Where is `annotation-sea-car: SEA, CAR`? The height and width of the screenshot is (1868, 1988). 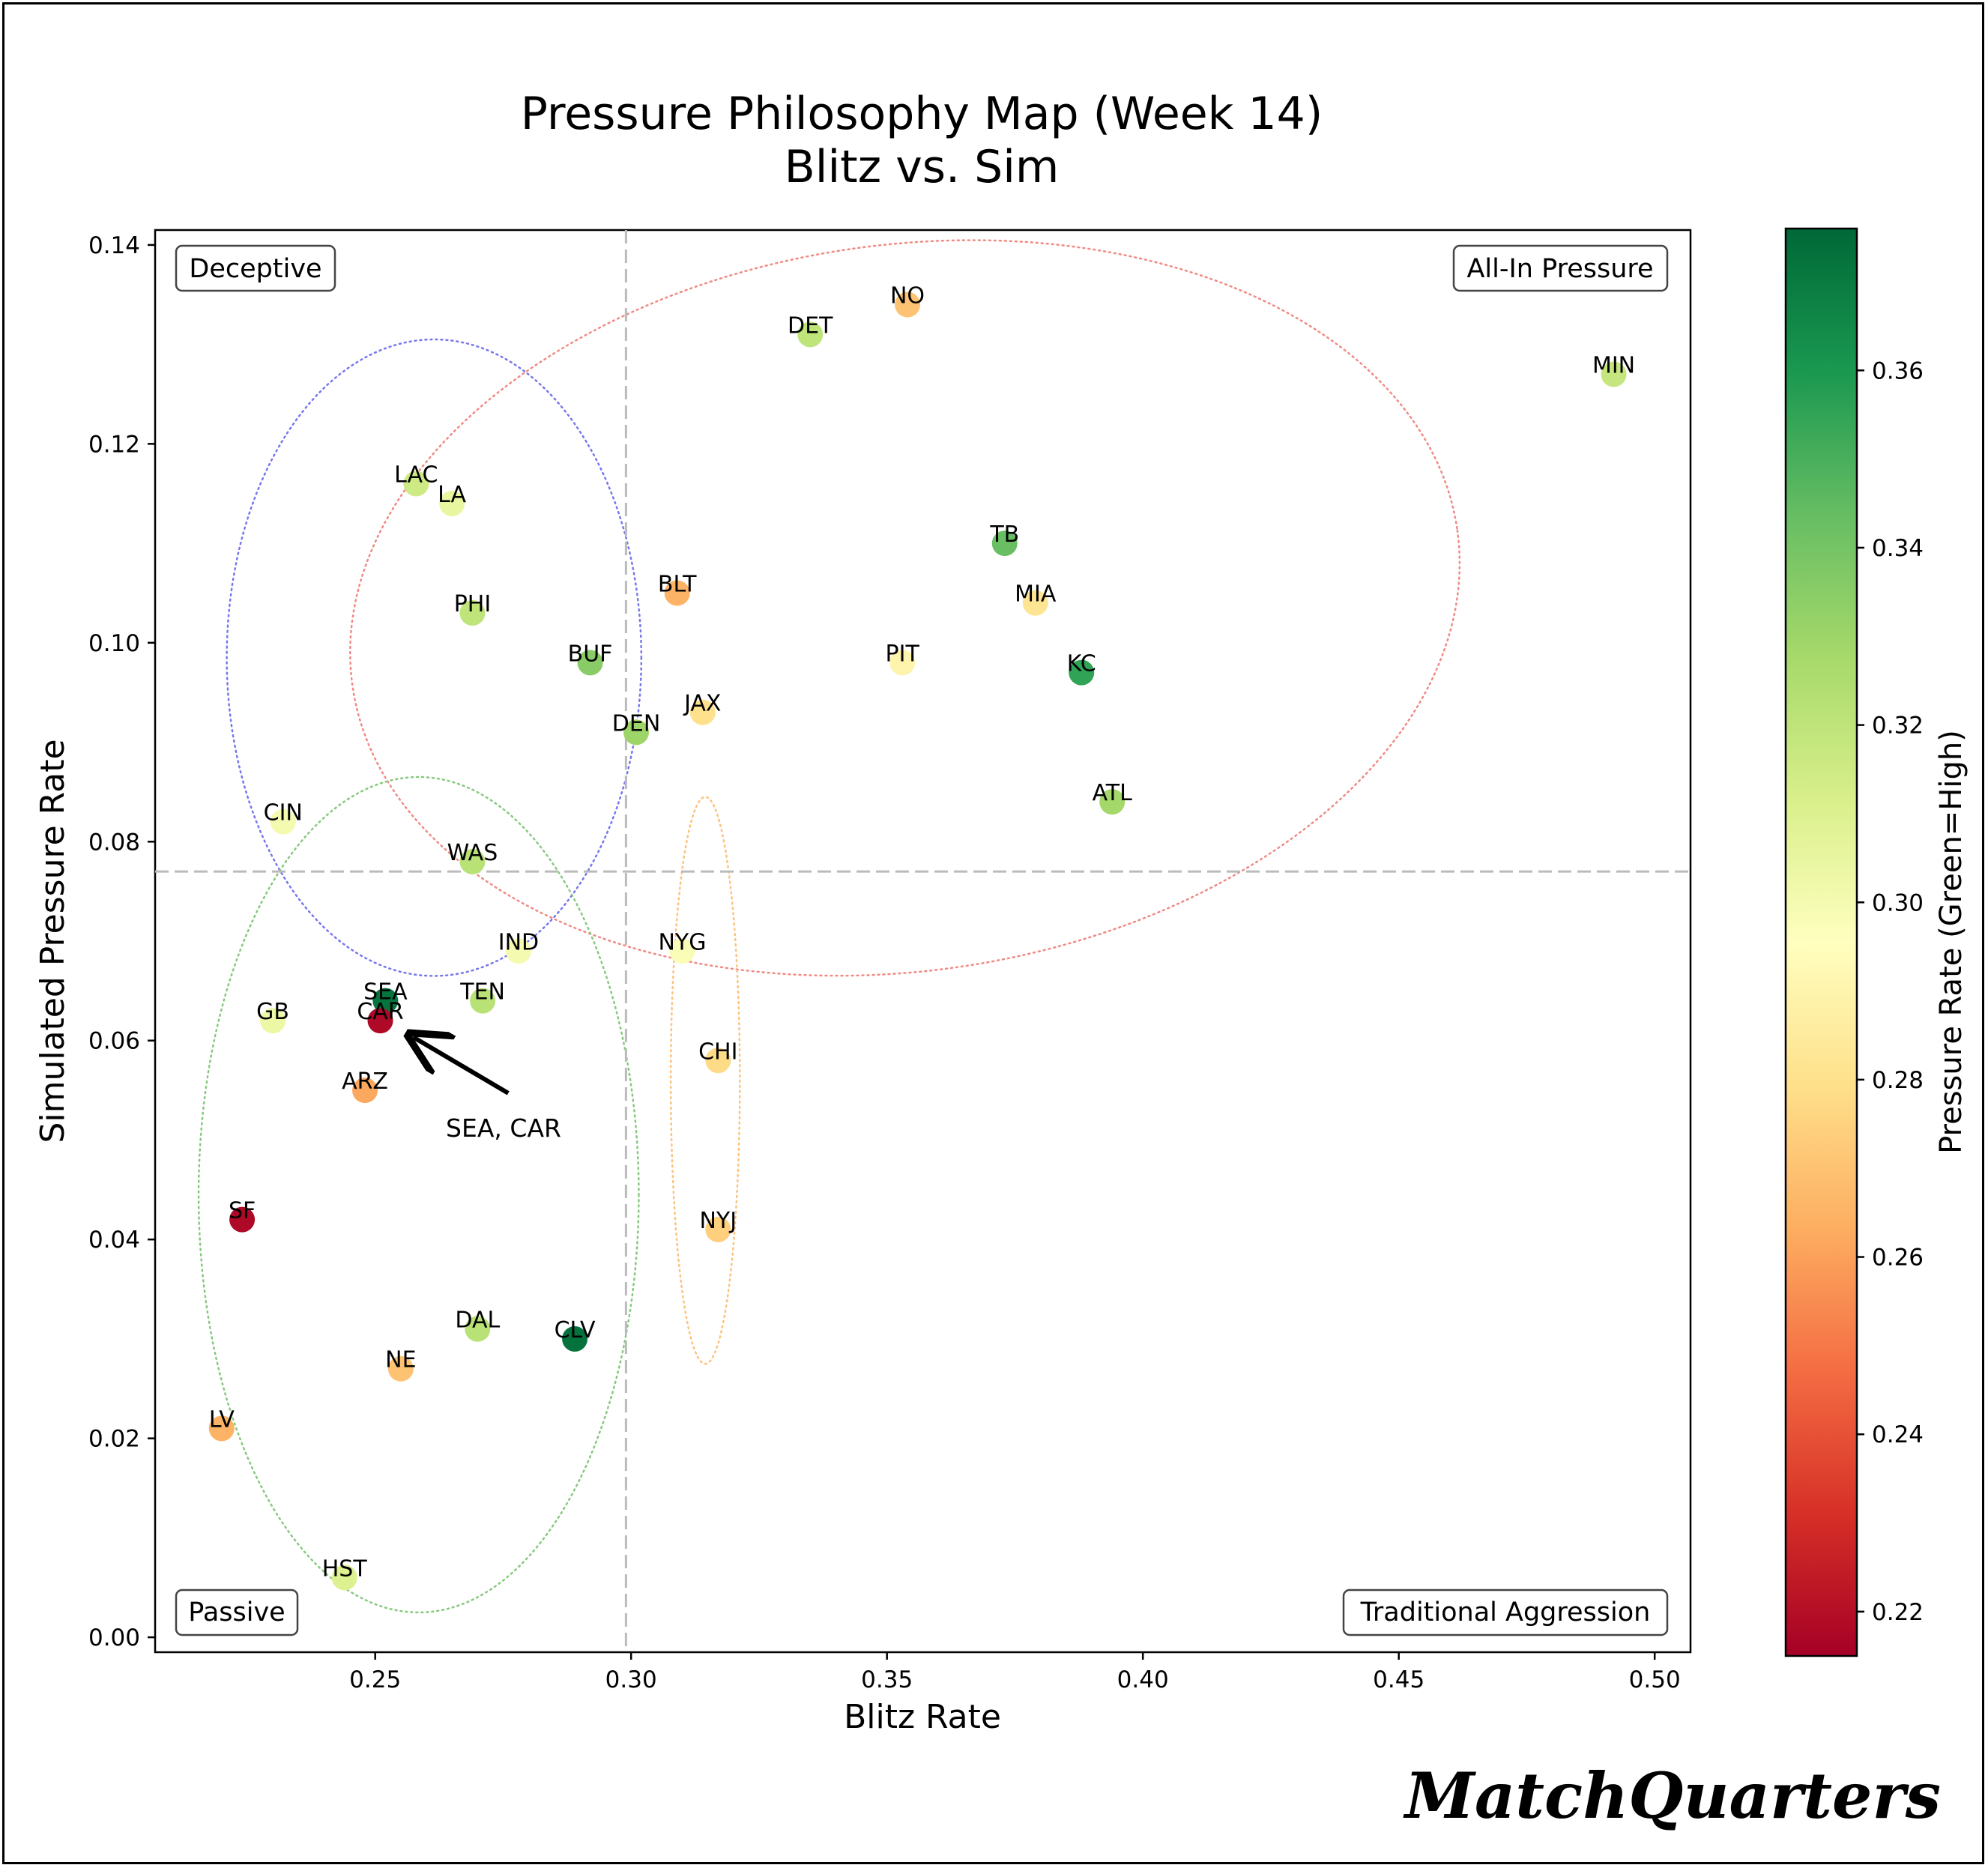 annotation-sea-car: SEA, CAR is located at coordinates (488, 1090).